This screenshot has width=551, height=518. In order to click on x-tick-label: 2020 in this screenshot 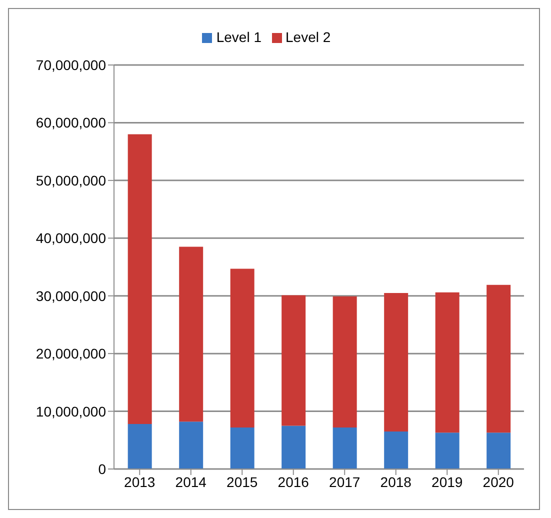, I will do `click(498, 482)`.